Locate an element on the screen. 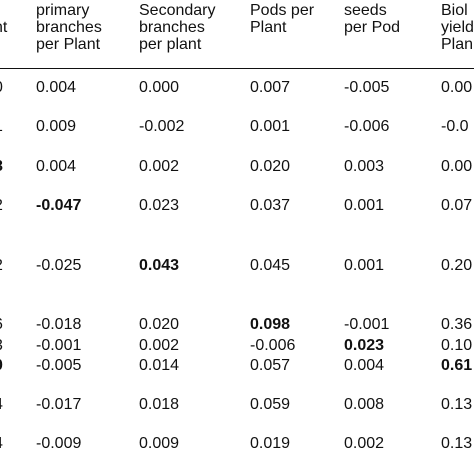 This screenshot has height=474, width=474. table-cell: -0.018 is located at coordinates (59, 324).